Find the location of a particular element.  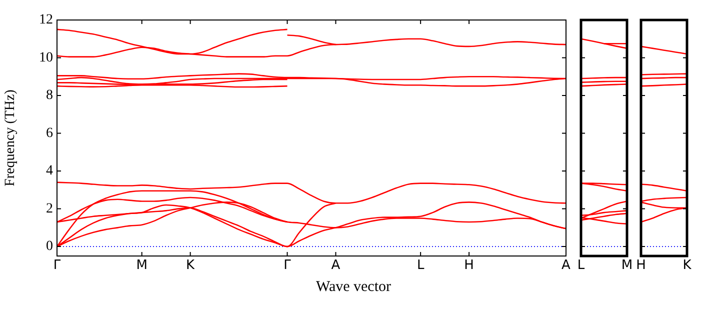

y-axis-title: Frequency (THz) is located at coordinates (10, 137).